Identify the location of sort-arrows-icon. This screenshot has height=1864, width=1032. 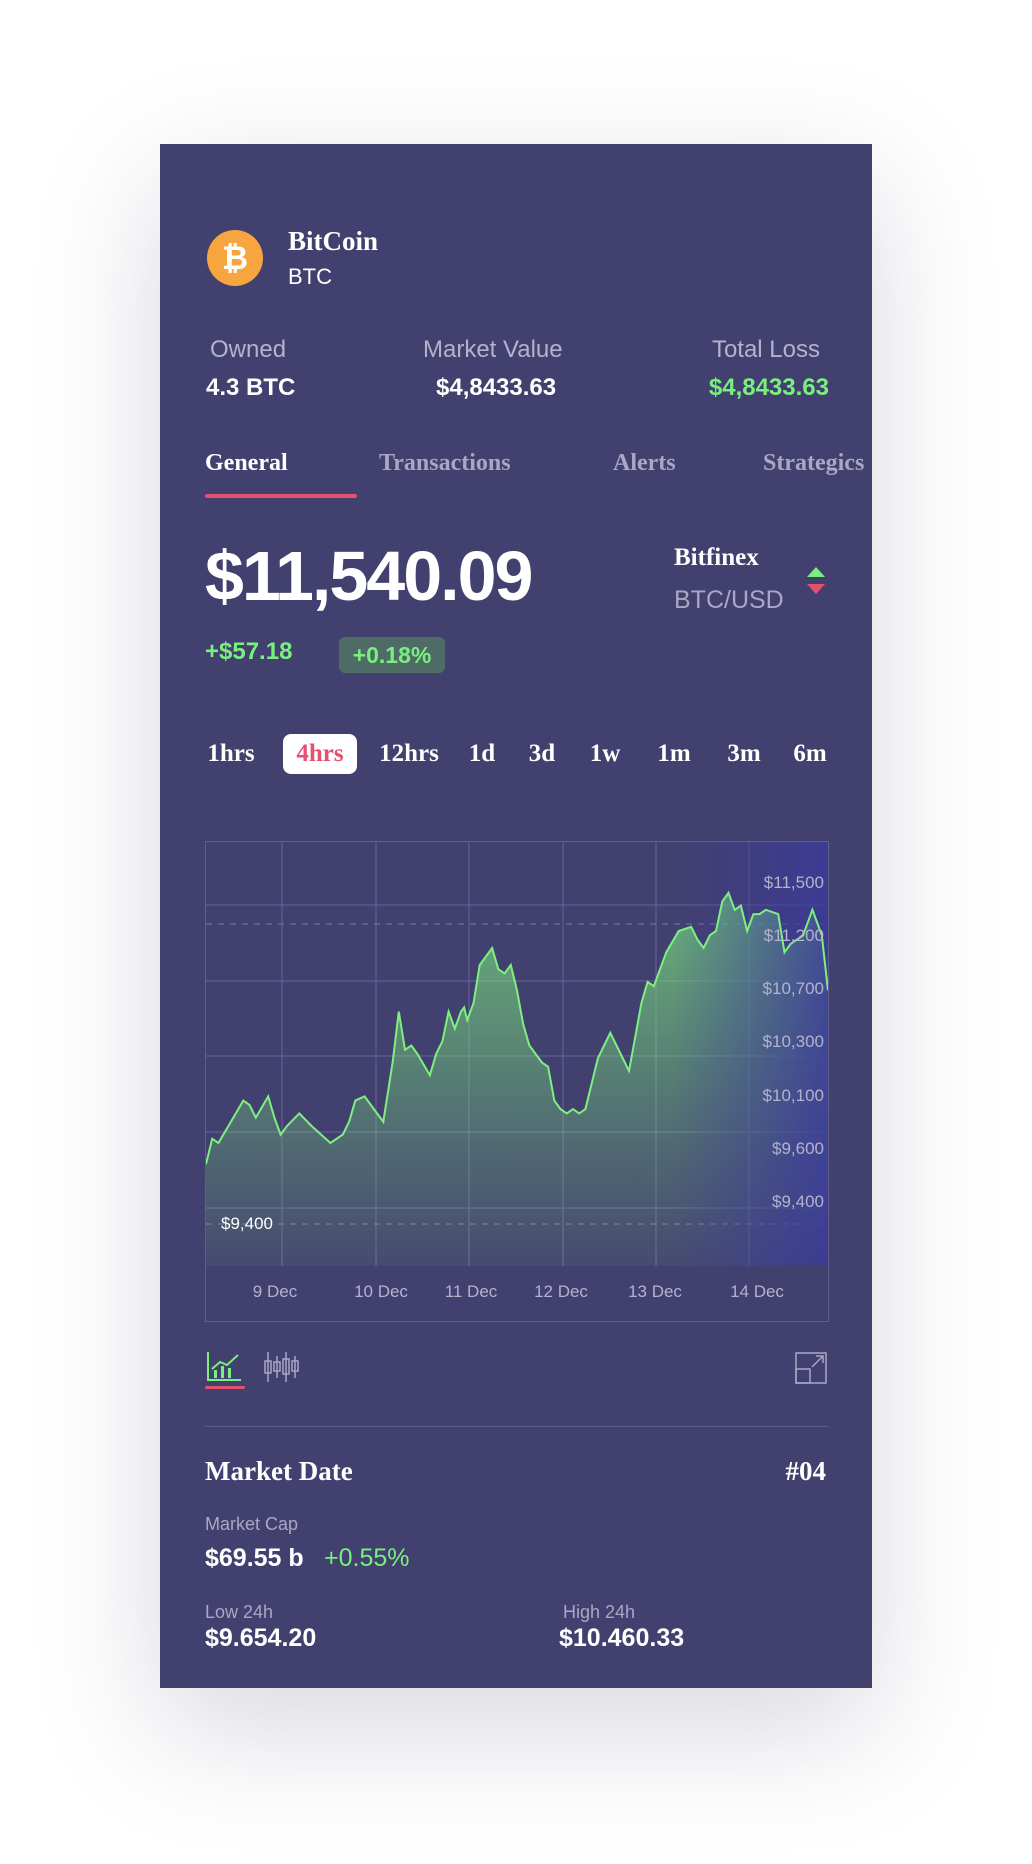
(816, 582).